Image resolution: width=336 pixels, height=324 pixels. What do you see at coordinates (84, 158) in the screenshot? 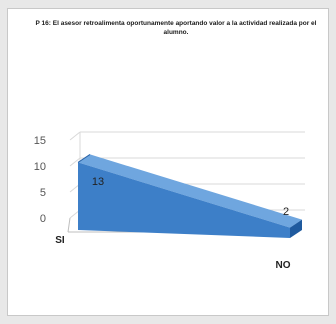
I see `area-left-edge` at bounding box center [84, 158].